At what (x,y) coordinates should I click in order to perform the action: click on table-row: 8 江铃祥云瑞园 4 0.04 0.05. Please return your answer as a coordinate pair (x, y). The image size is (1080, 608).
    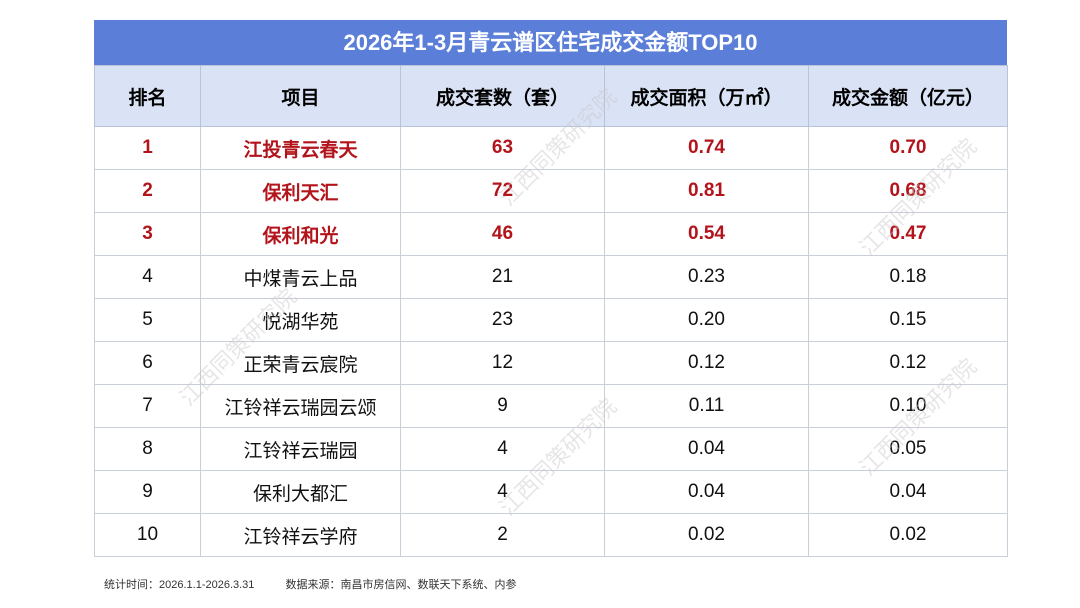
    Looking at the image, I should click on (551, 449).